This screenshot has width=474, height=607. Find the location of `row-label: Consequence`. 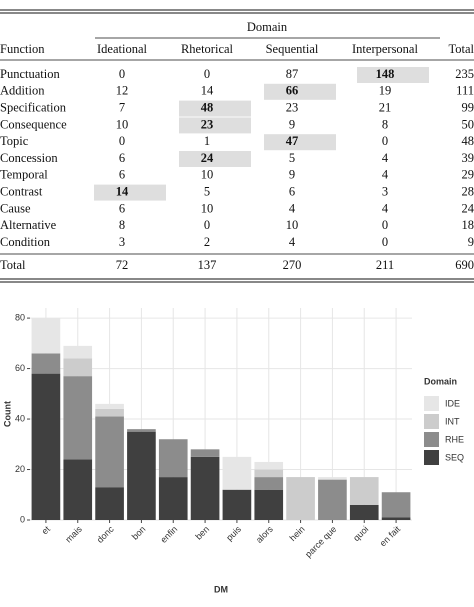

row-label: Consequence is located at coordinates (33, 124).